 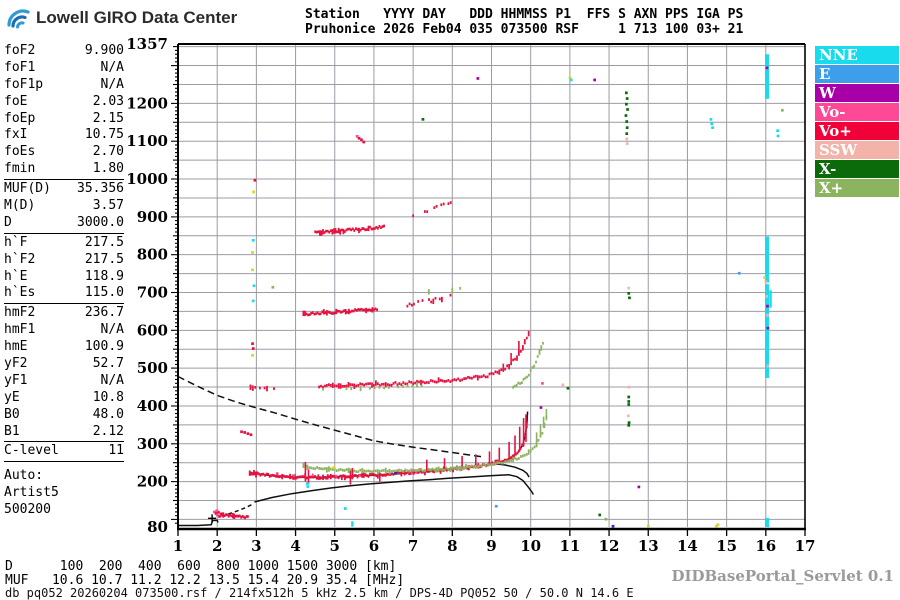 I want to click on param-label: foF1p, so click(x=24, y=84).